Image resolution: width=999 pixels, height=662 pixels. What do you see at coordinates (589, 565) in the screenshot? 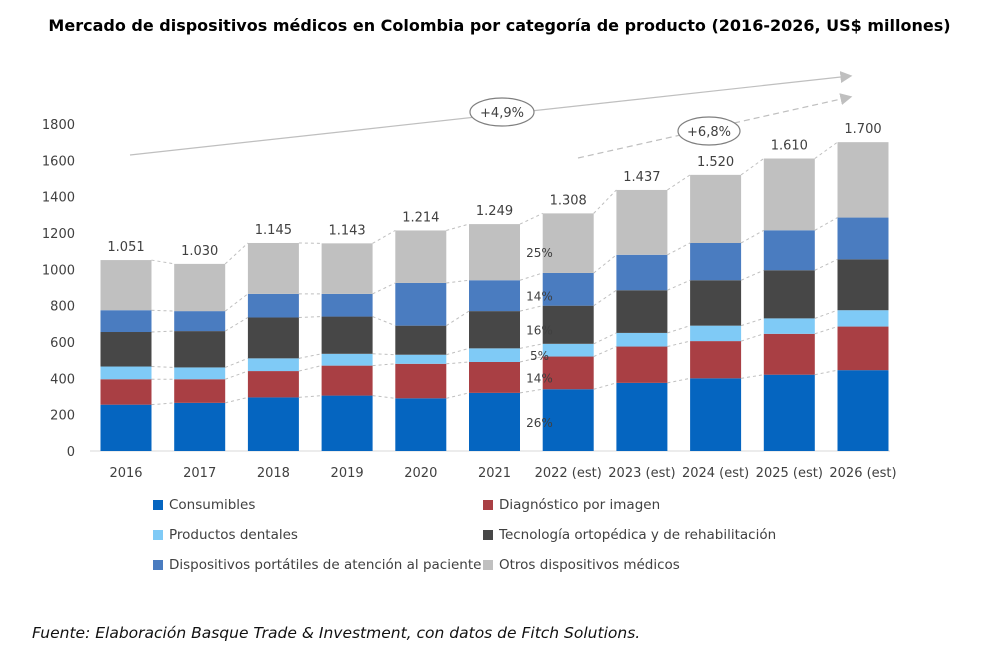
I see `legend-label: Otros dispositivos médicos` at bounding box center [589, 565].